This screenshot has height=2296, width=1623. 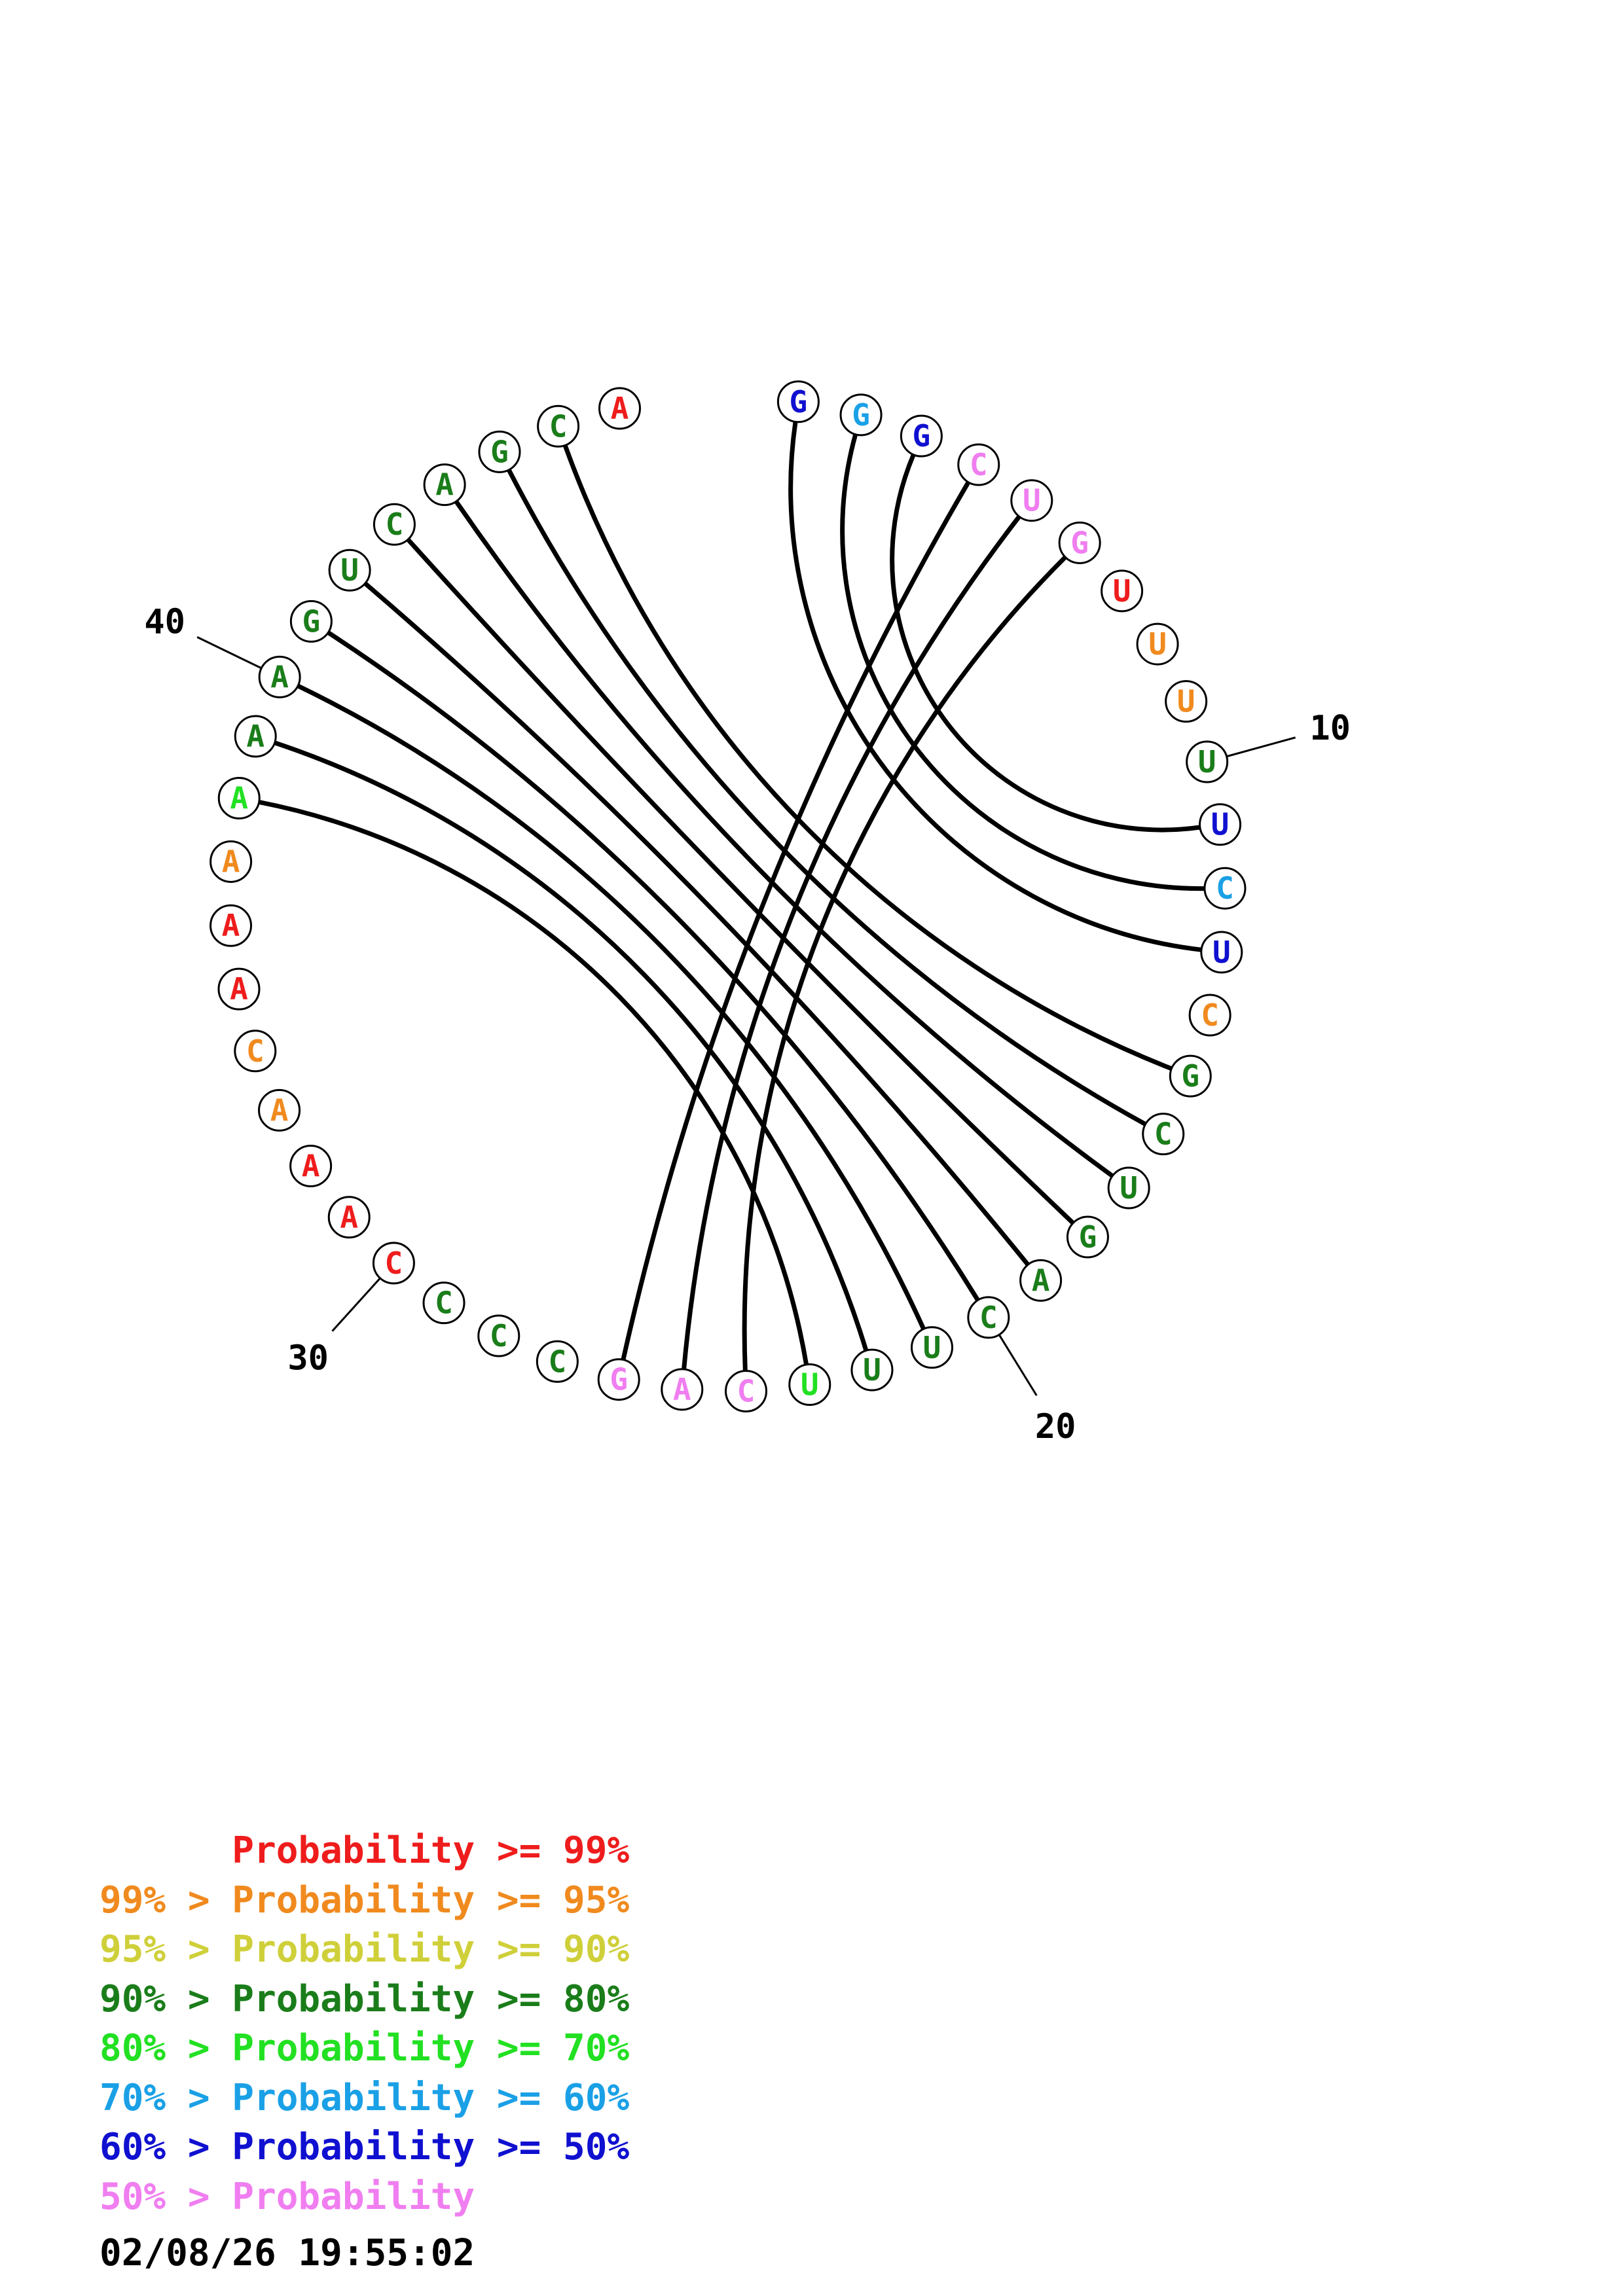 I want to click on nucleotide-42: U, so click(x=349, y=570).